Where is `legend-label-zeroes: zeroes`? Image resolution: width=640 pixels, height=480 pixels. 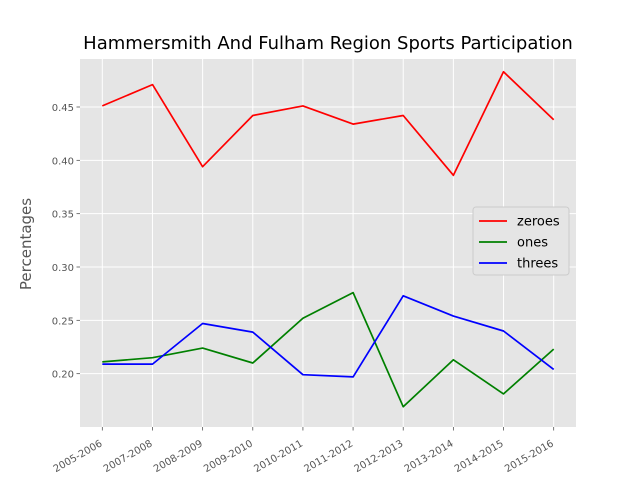 legend-label-zeroes: zeroes is located at coordinates (538, 222).